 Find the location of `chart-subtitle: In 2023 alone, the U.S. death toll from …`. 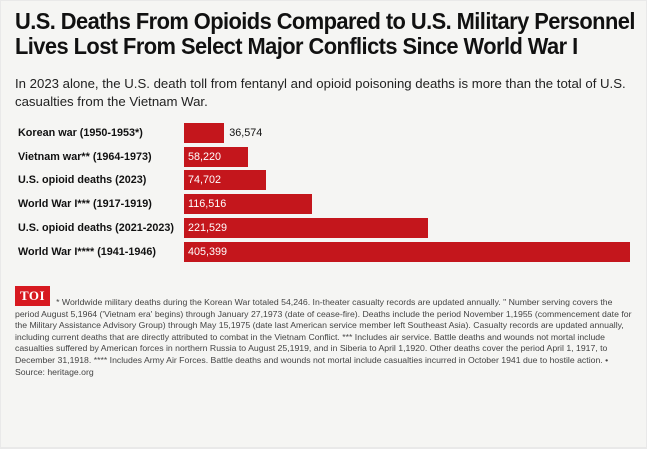

chart-subtitle: In 2023 alone, the U.S. death toll from … is located at coordinates (320, 92).